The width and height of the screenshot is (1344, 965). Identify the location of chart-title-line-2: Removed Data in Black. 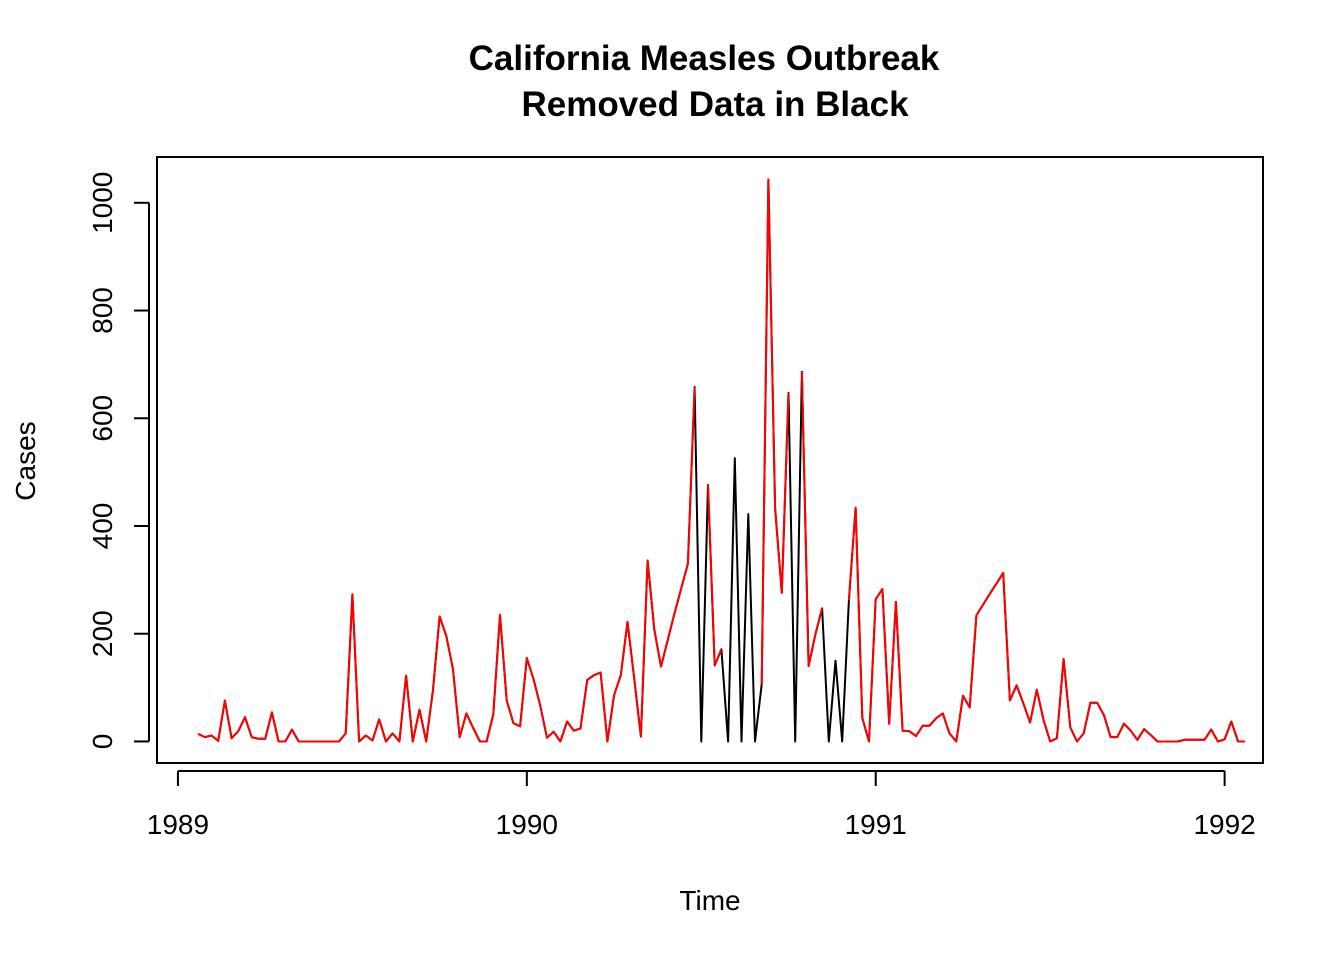
(715, 104).